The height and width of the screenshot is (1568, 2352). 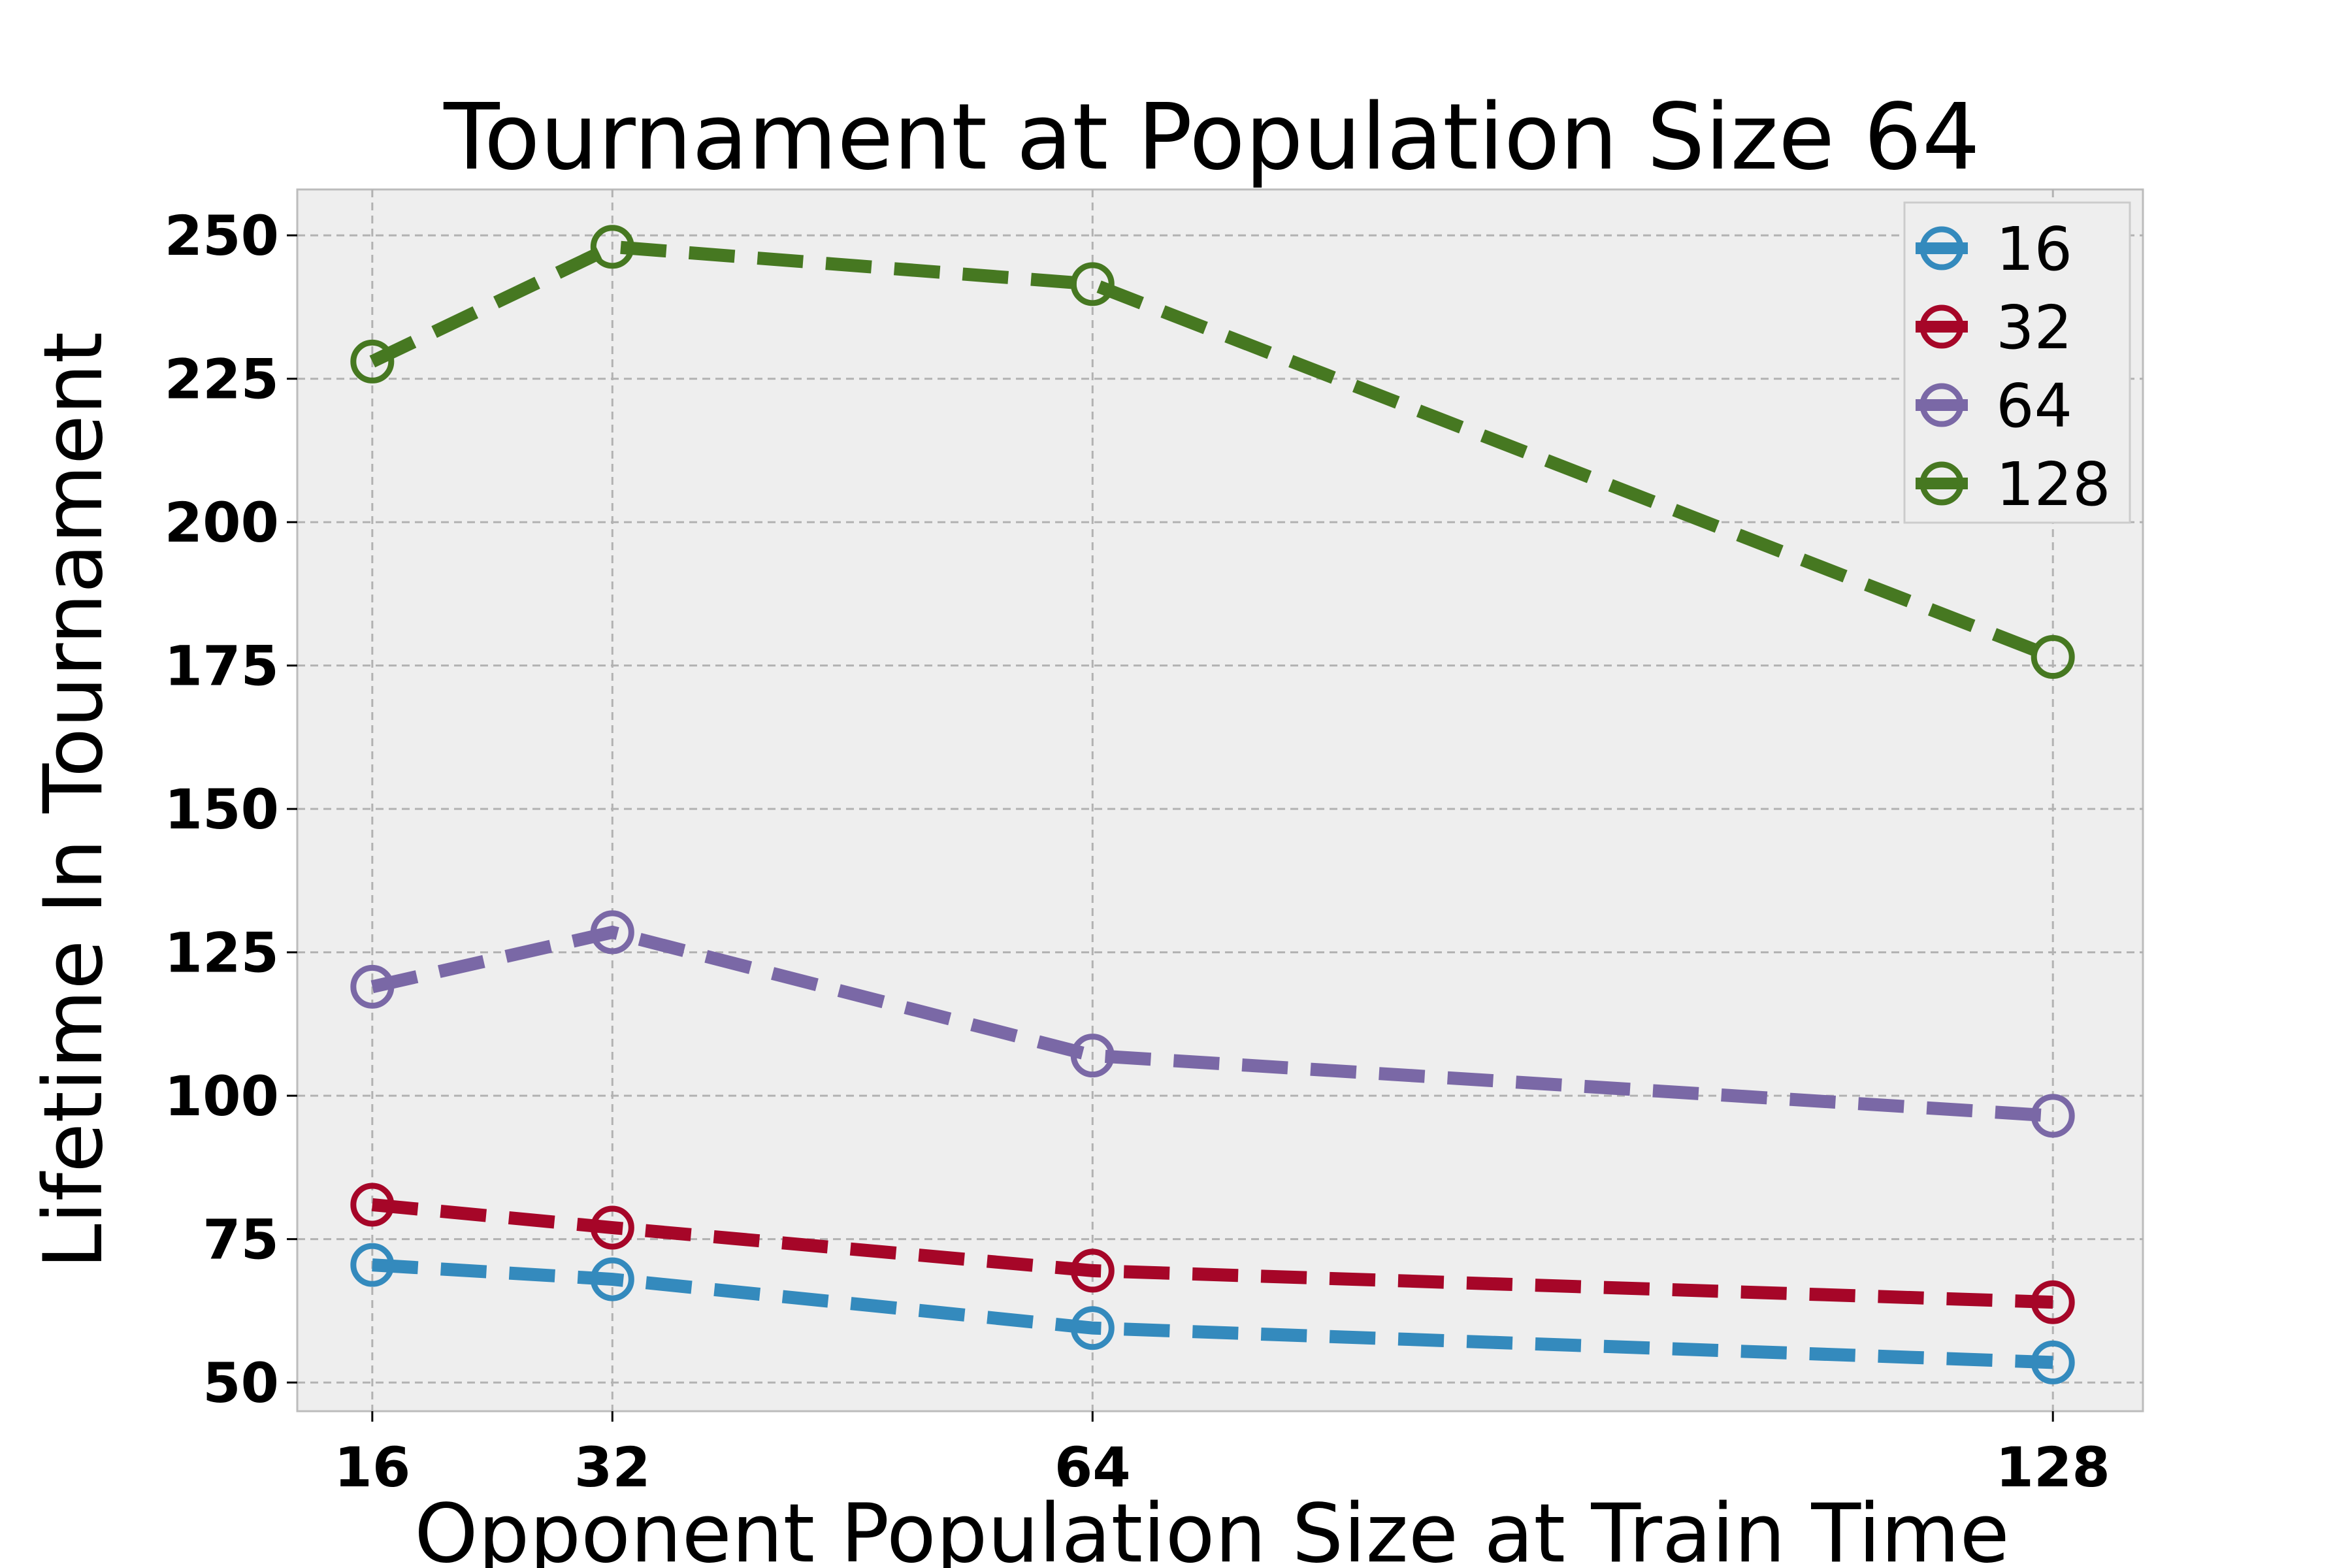 I want to click on y-tick-label: 200, so click(x=222, y=523).